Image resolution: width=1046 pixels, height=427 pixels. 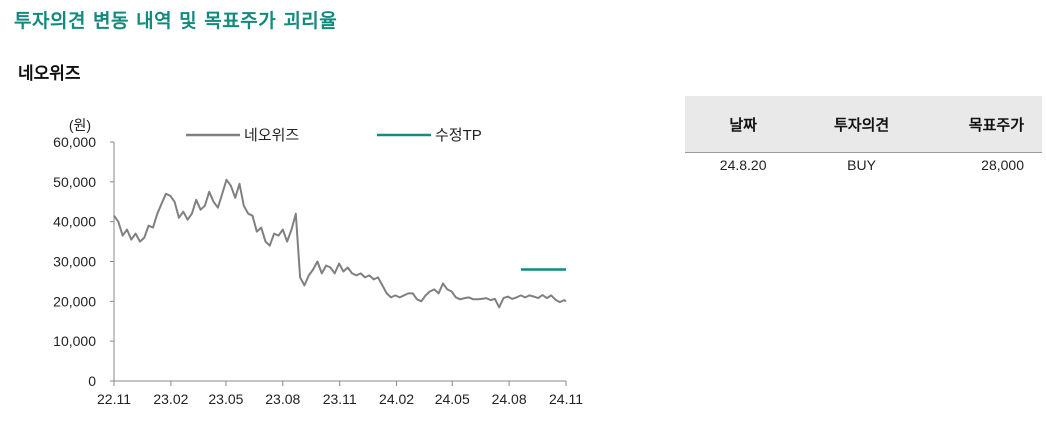 I want to click on legend-label: 수정TP, so click(x=458, y=135).